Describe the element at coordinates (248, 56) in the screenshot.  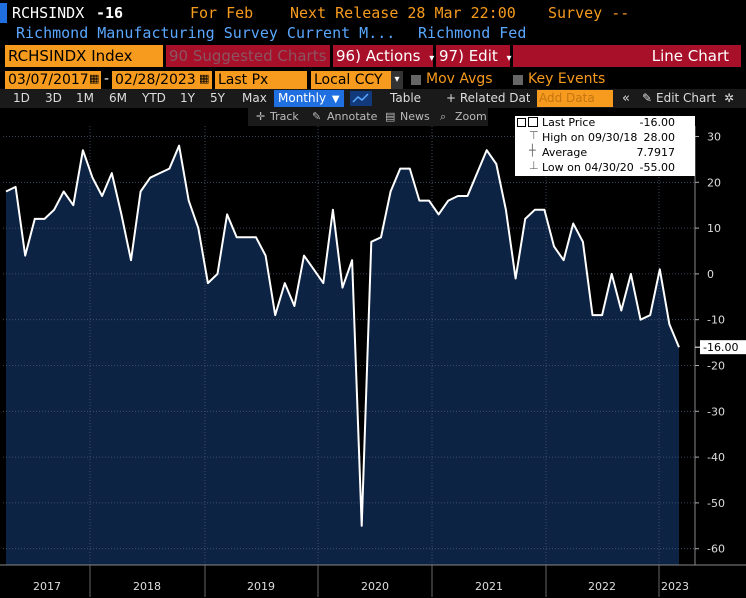
I see `suggested-charts-button: 90 Suggested Charts` at that location.